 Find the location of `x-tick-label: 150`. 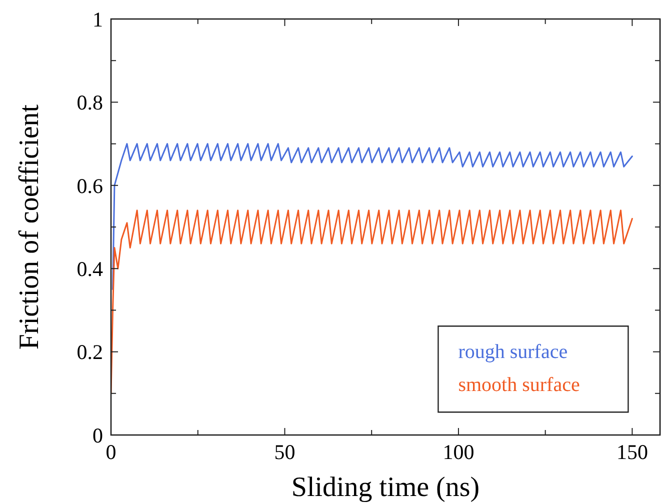

x-tick-label: 150 is located at coordinates (632, 452).